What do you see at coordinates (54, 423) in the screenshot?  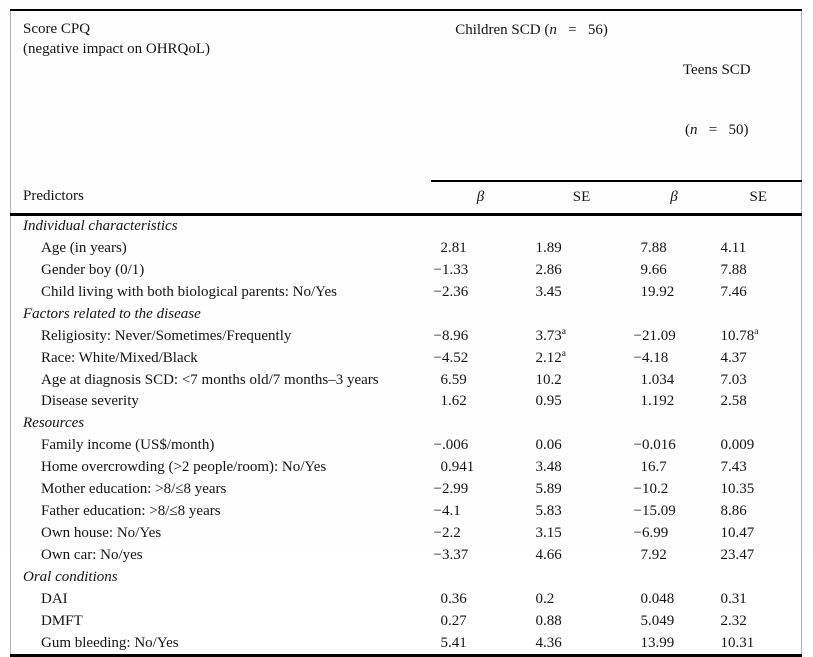 I see `section-label: Resources` at bounding box center [54, 423].